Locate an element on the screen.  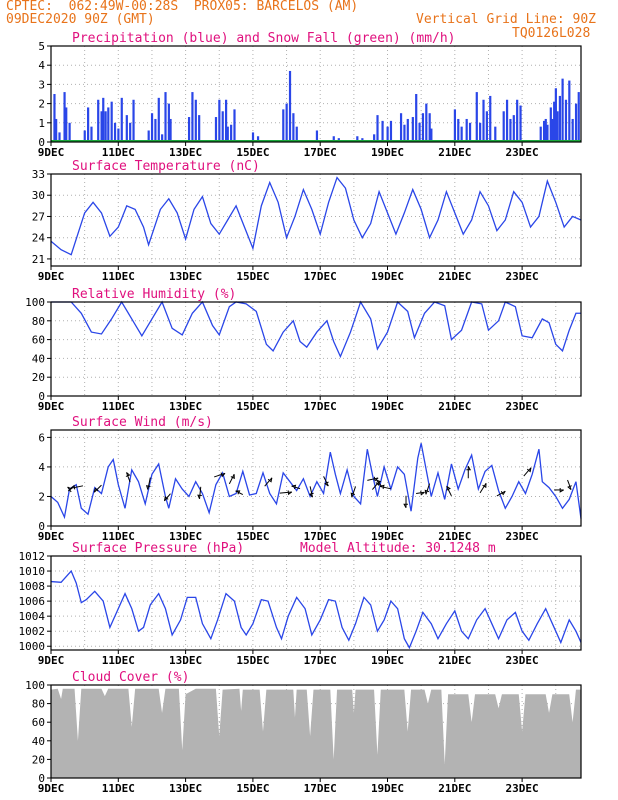
x-date-label: 19DEC is located at coordinates (387, 276).